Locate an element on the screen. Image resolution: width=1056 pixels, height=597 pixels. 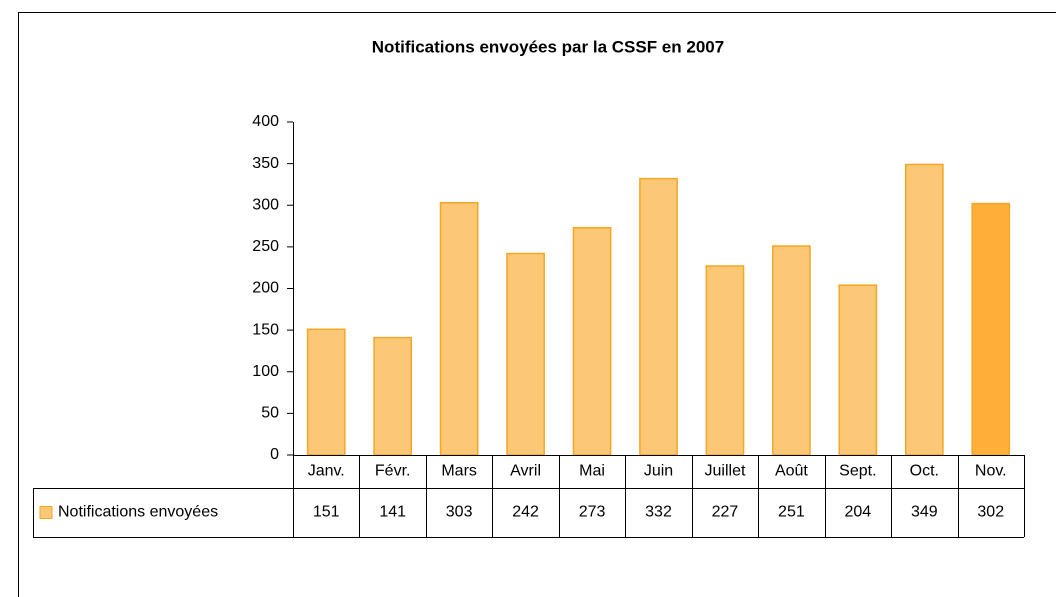
y-tick-label: 200 is located at coordinates (265, 288).